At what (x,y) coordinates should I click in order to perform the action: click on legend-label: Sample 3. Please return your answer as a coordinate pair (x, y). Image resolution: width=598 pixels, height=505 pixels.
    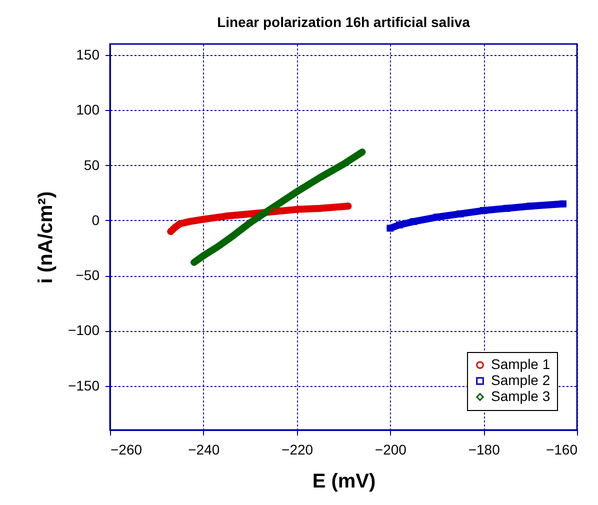
    Looking at the image, I should click on (520, 396).